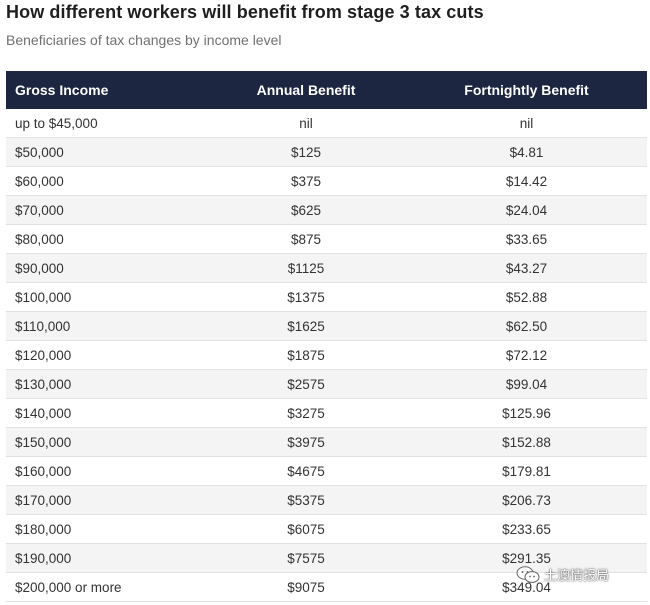  Describe the element at coordinates (526, 181) in the screenshot. I see `fortnightly-benefit-cell: $14.42` at that location.